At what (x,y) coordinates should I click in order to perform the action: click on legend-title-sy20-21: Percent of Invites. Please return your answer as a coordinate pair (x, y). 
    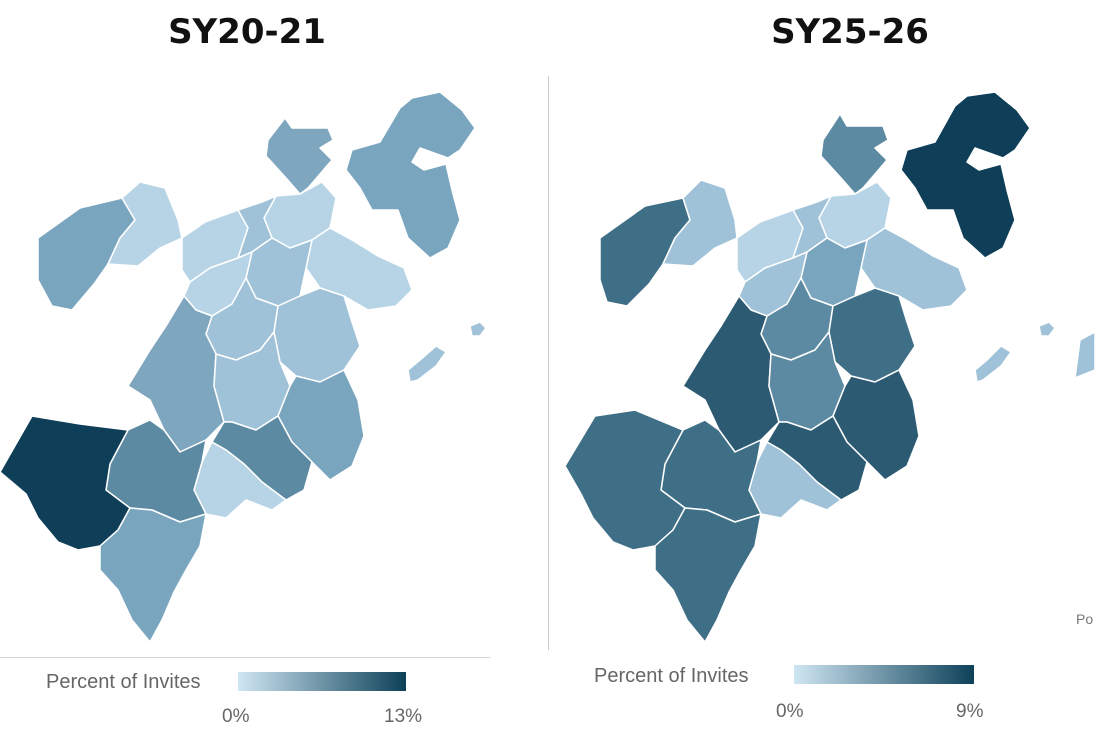
    Looking at the image, I should click on (123, 682).